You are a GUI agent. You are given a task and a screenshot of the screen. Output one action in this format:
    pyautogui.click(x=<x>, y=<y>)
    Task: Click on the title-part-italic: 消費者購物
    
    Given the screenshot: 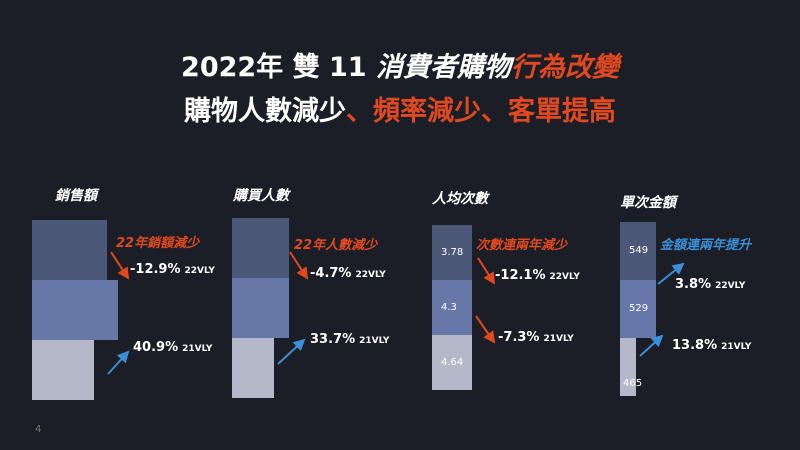 What is the action you would take?
    pyautogui.click(x=443, y=67)
    